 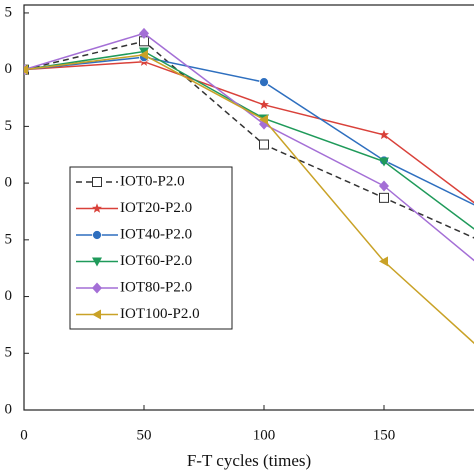 What do you see at coordinates (151, 248) in the screenshot?
I see `legend-box` at bounding box center [151, 248].